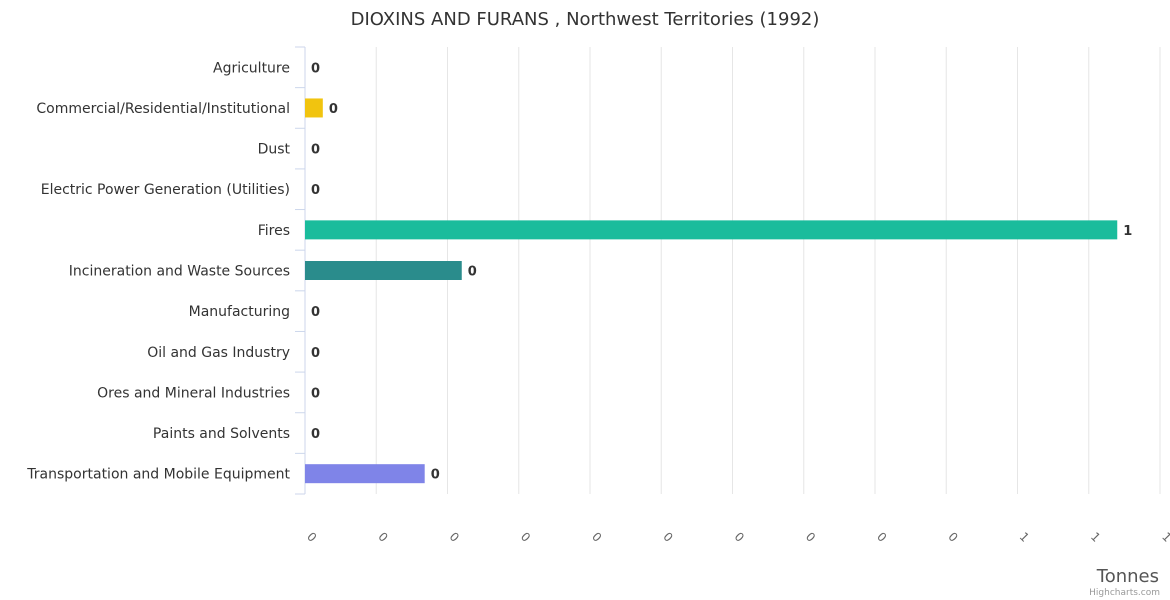  What do you see at coordinates (274, 231) in the screenshot?
I see `category-label: Fires` at bounding box center [274, 231].